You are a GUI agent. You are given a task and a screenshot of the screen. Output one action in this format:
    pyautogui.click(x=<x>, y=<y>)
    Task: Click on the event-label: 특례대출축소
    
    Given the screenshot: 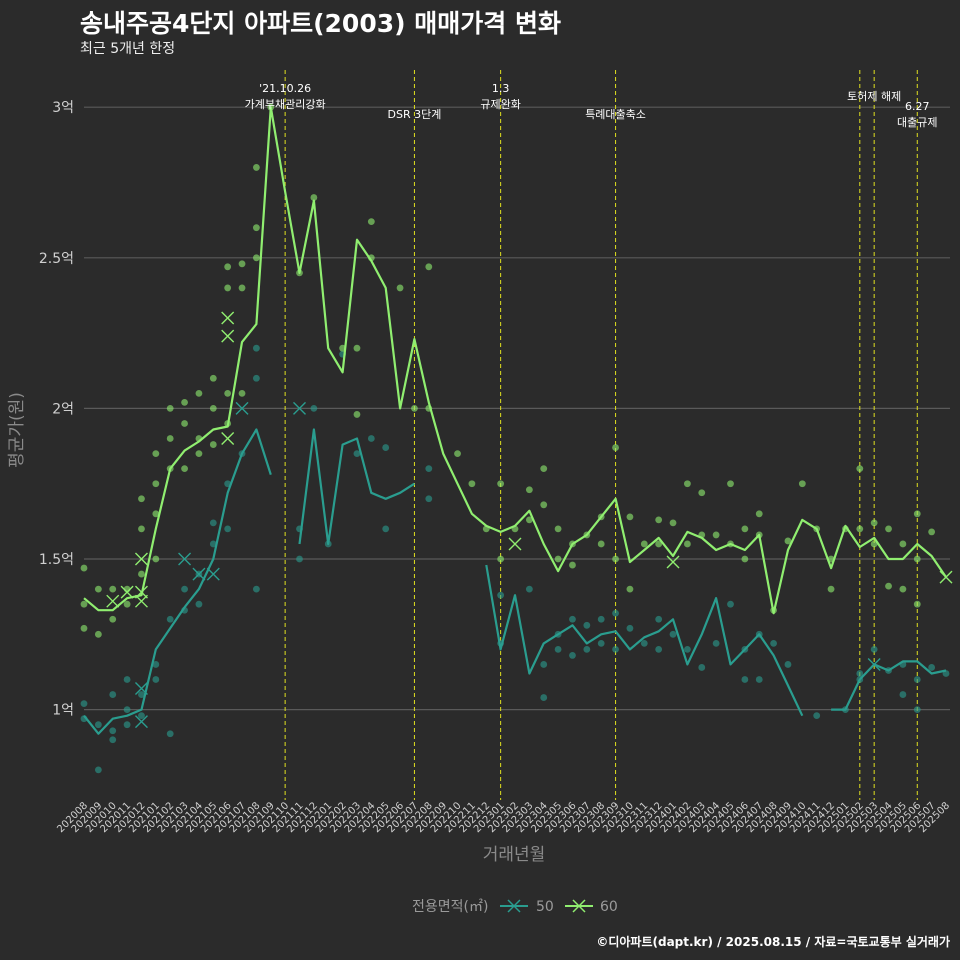 What is the action you would take?
    pyautogui.click(x=615, y=114)
    